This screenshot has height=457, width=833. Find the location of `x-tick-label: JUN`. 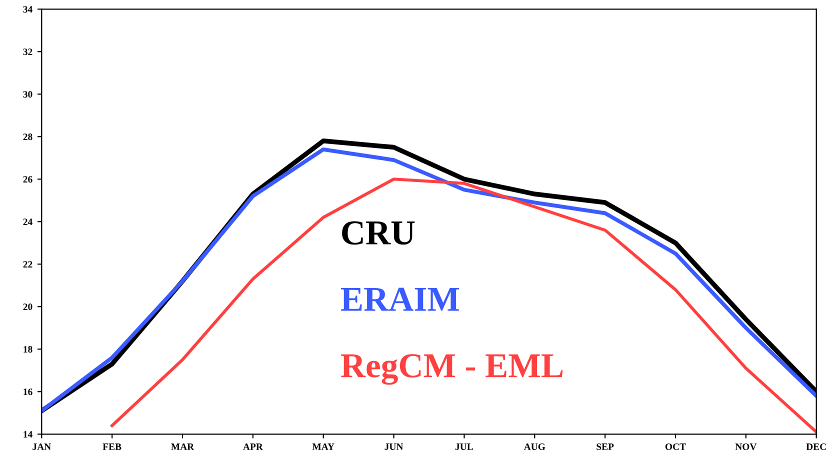

x-tick-label: JUN is located at coordinates (394, 447).